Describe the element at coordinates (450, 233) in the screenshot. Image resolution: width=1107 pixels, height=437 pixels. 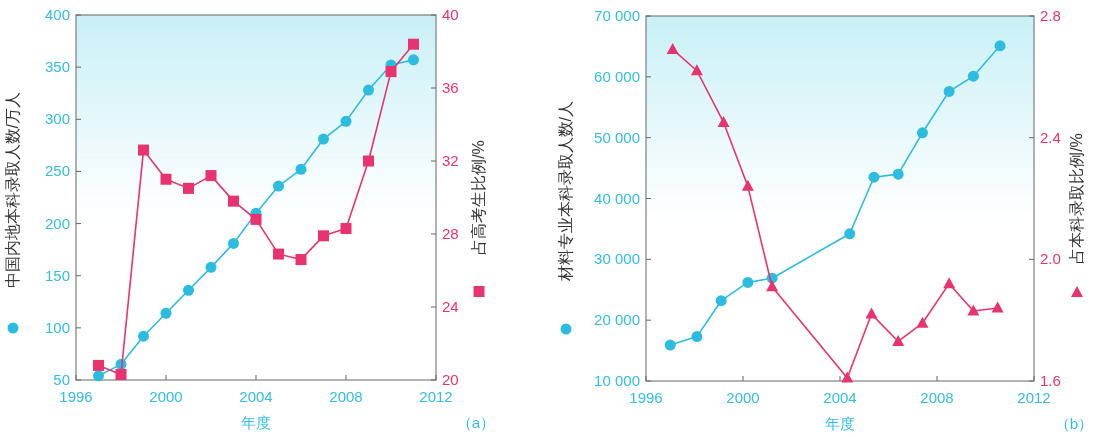
I see `y2-tick-label: 28` at that location.